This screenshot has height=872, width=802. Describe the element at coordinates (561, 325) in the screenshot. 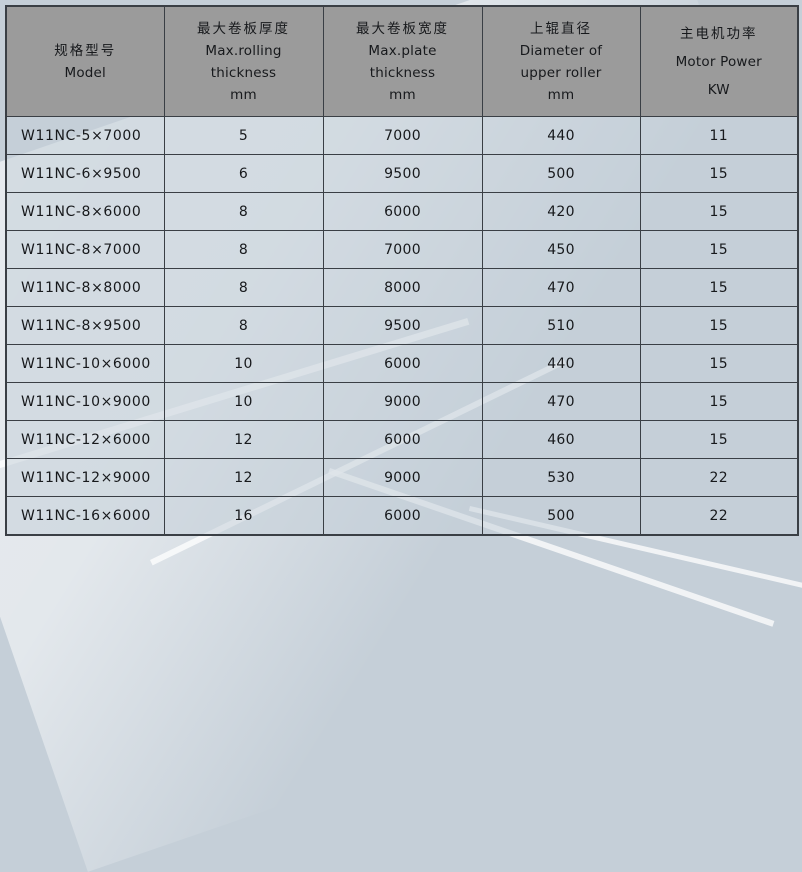

I see `cell-upper-roller-diameter: 510` at that location.